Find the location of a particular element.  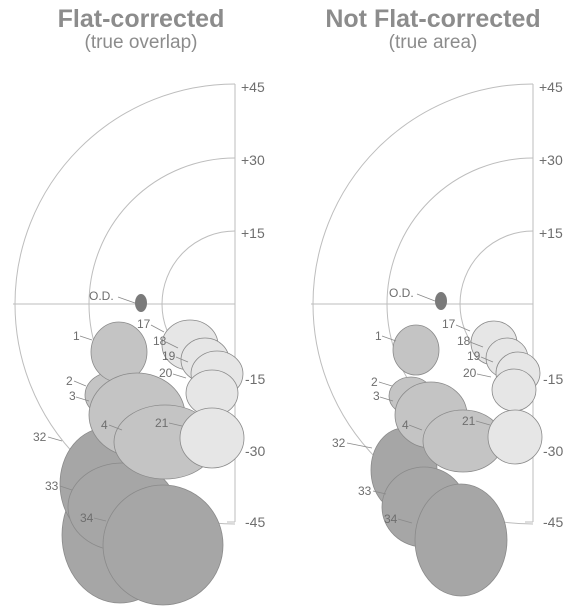

left-panel-subtitle: (true overlap) is located at coordinates (141, 42).